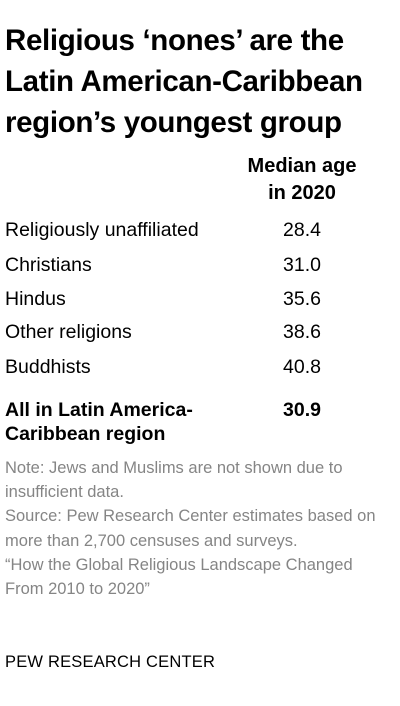  I want to click on row-label: Buddhists, so click(48, 367).